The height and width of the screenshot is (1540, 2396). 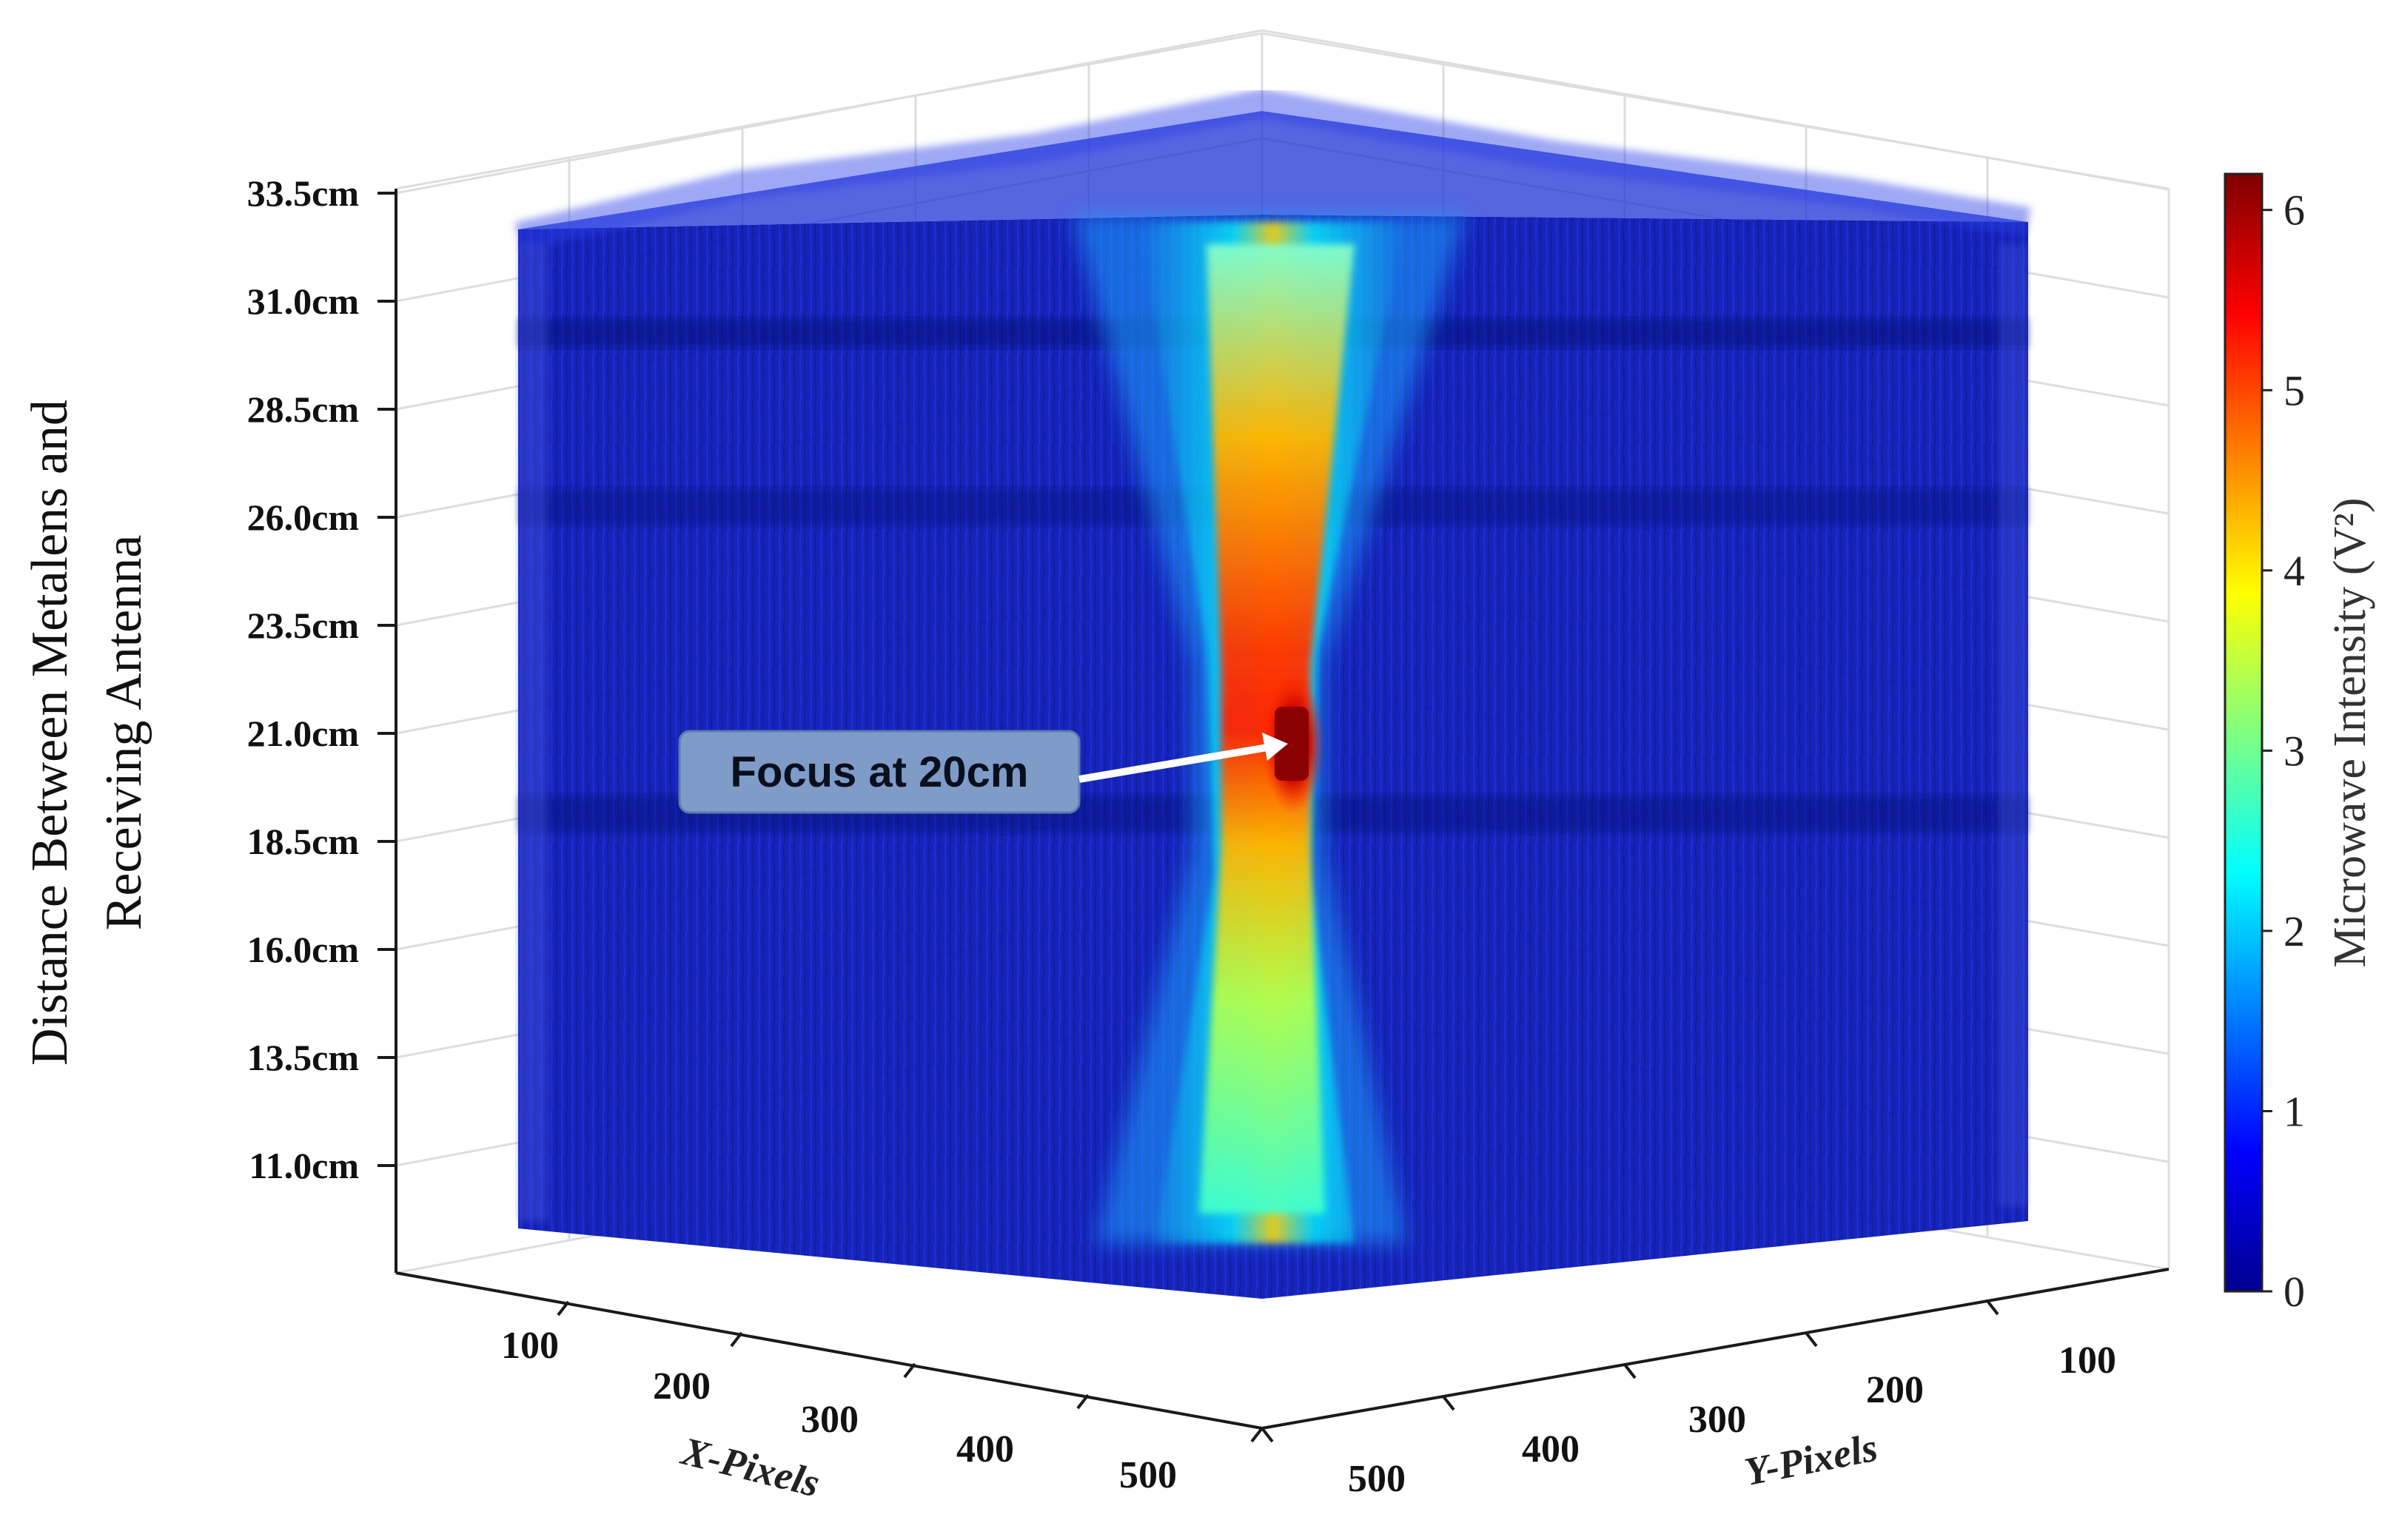 I want to click on annotation-arrowhead, so click(x=1275, y=747).